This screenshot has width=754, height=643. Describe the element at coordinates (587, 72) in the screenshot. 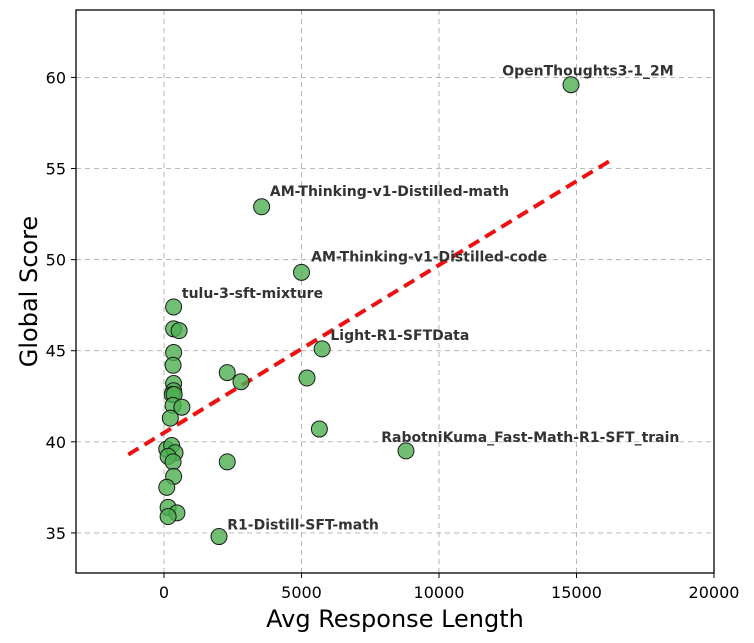

I see `point-annotation: OpenThoughts3-1_2M` at that location.